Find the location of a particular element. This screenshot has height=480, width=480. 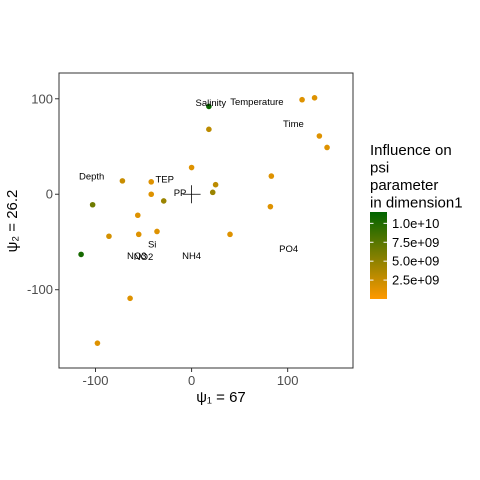

x-tick-label: 0 is located at coordinates (191, 380).